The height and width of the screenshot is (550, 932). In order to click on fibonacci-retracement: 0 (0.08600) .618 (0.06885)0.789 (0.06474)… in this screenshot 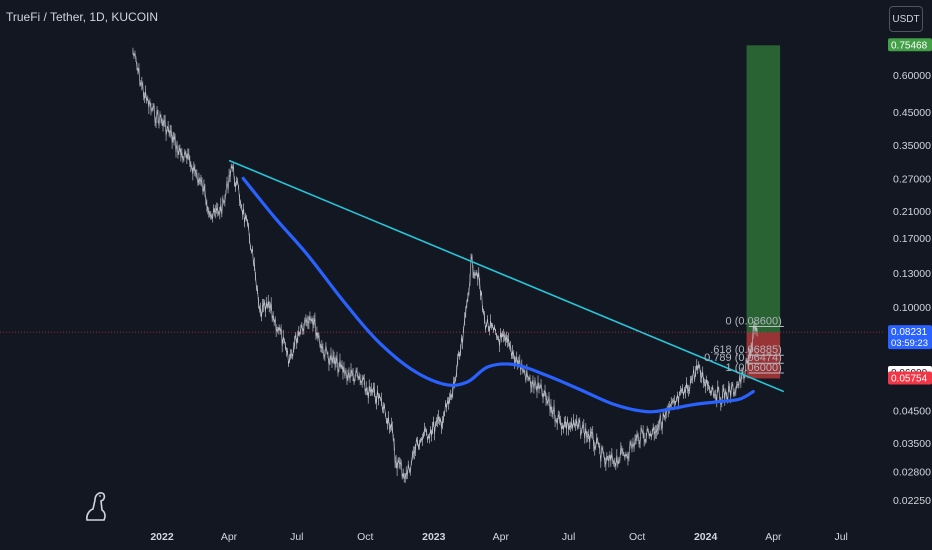, I will do `click(744, 344)`.